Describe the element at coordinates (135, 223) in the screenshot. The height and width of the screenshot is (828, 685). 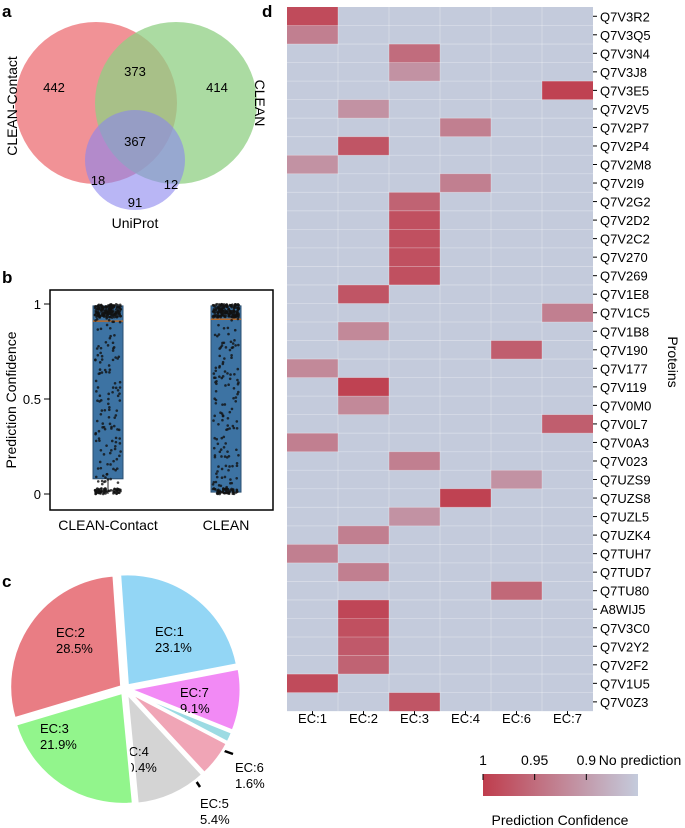
I see `venn-label-uniprot: UniProt` at that location.